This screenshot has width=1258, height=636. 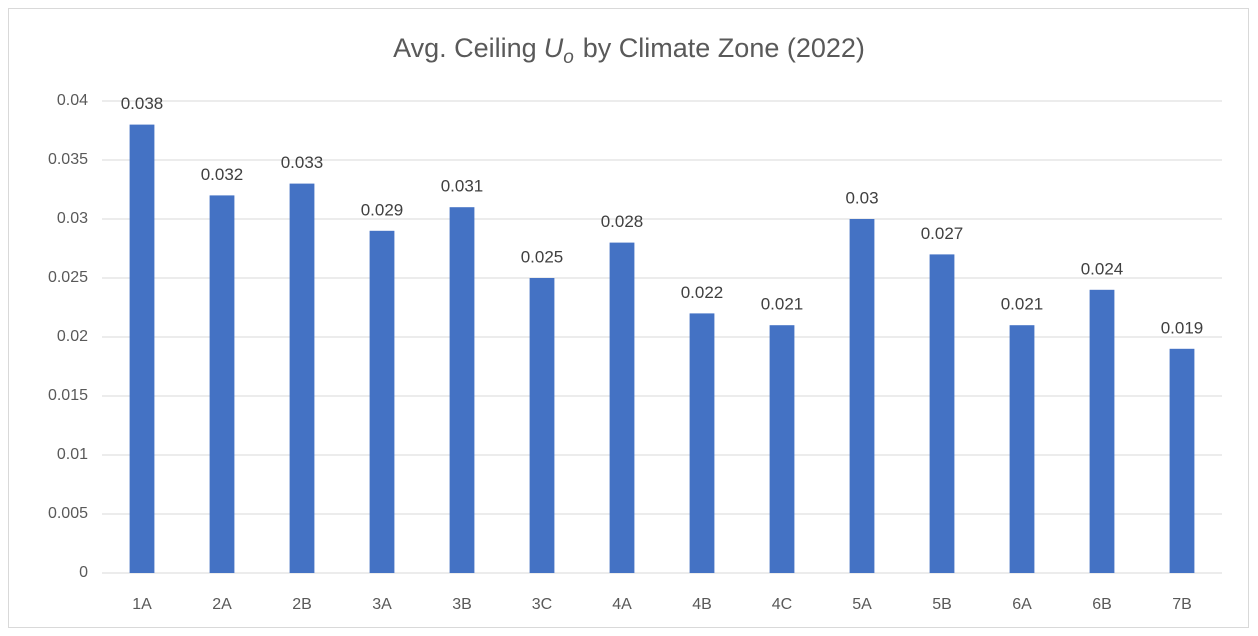 What do you see at coordinates (72, 218) in the screenshot?
I see `y-tick-label: 0.03` at bounding box center [72, 218].